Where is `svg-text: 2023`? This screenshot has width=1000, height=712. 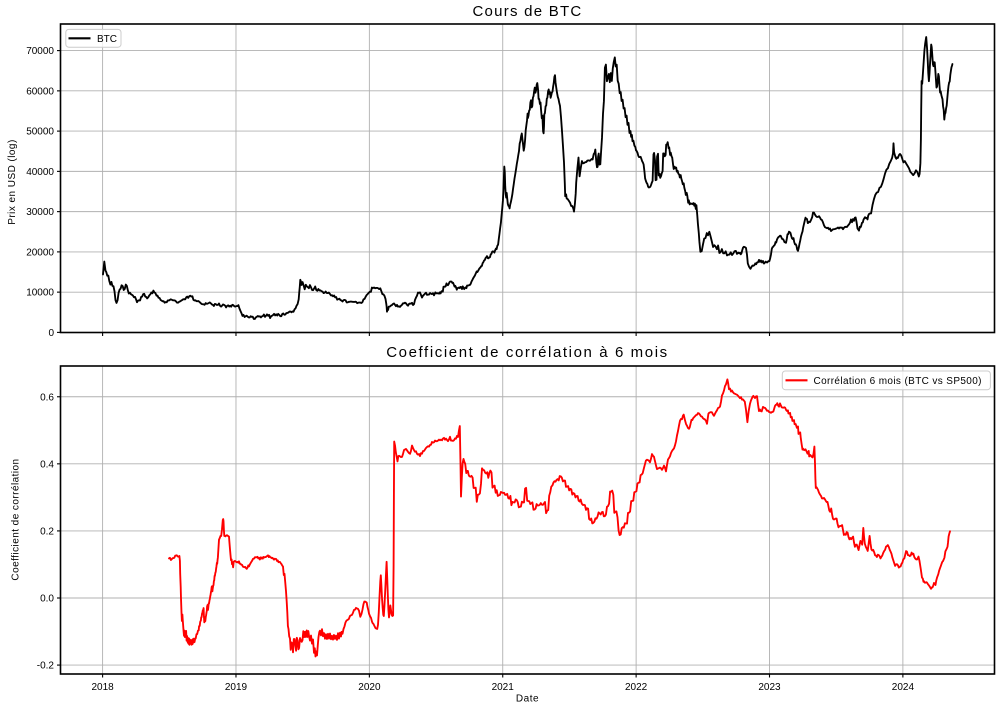 svg-text: 2023 is located at coordinates (769, 687).